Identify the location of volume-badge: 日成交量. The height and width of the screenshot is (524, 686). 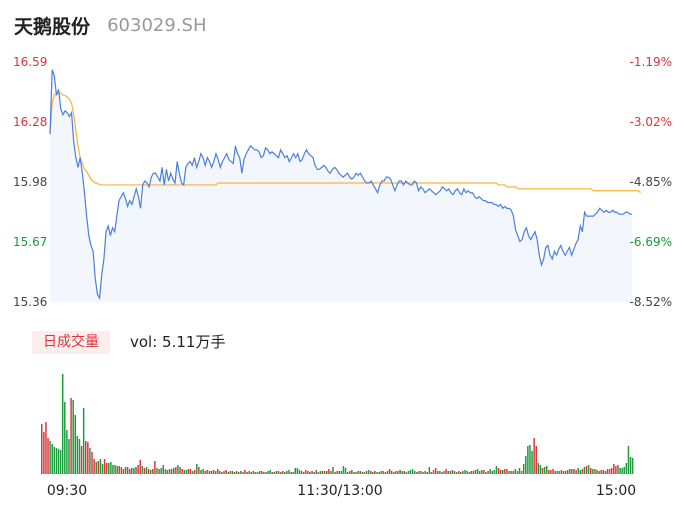
(71, 342).